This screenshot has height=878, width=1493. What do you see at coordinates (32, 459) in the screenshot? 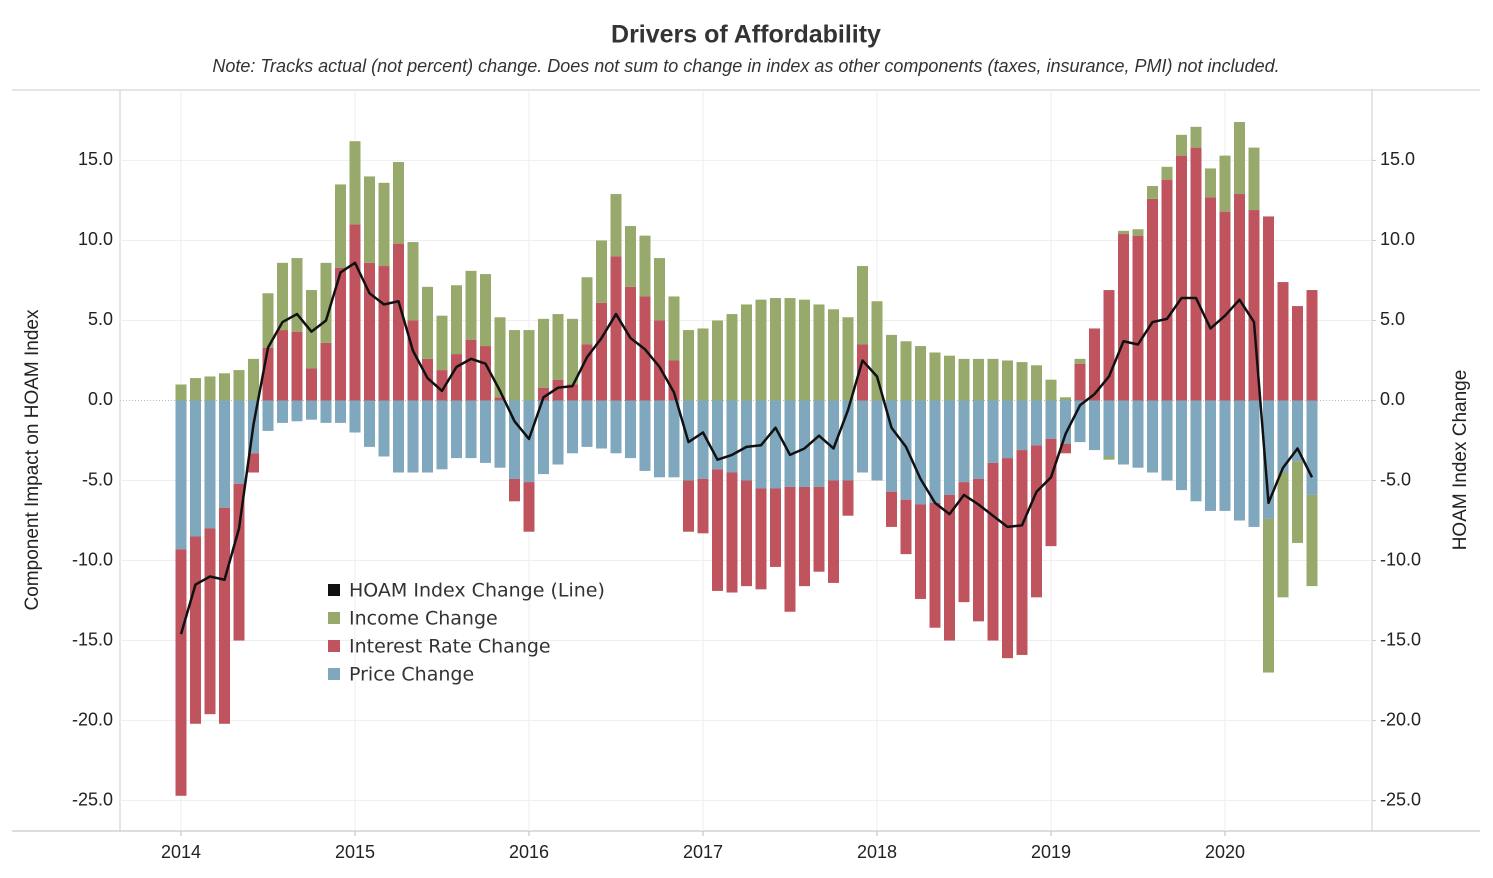
I see `y-axis-title: Component Impact on HOAM Index` at bounding box center [32, 459].